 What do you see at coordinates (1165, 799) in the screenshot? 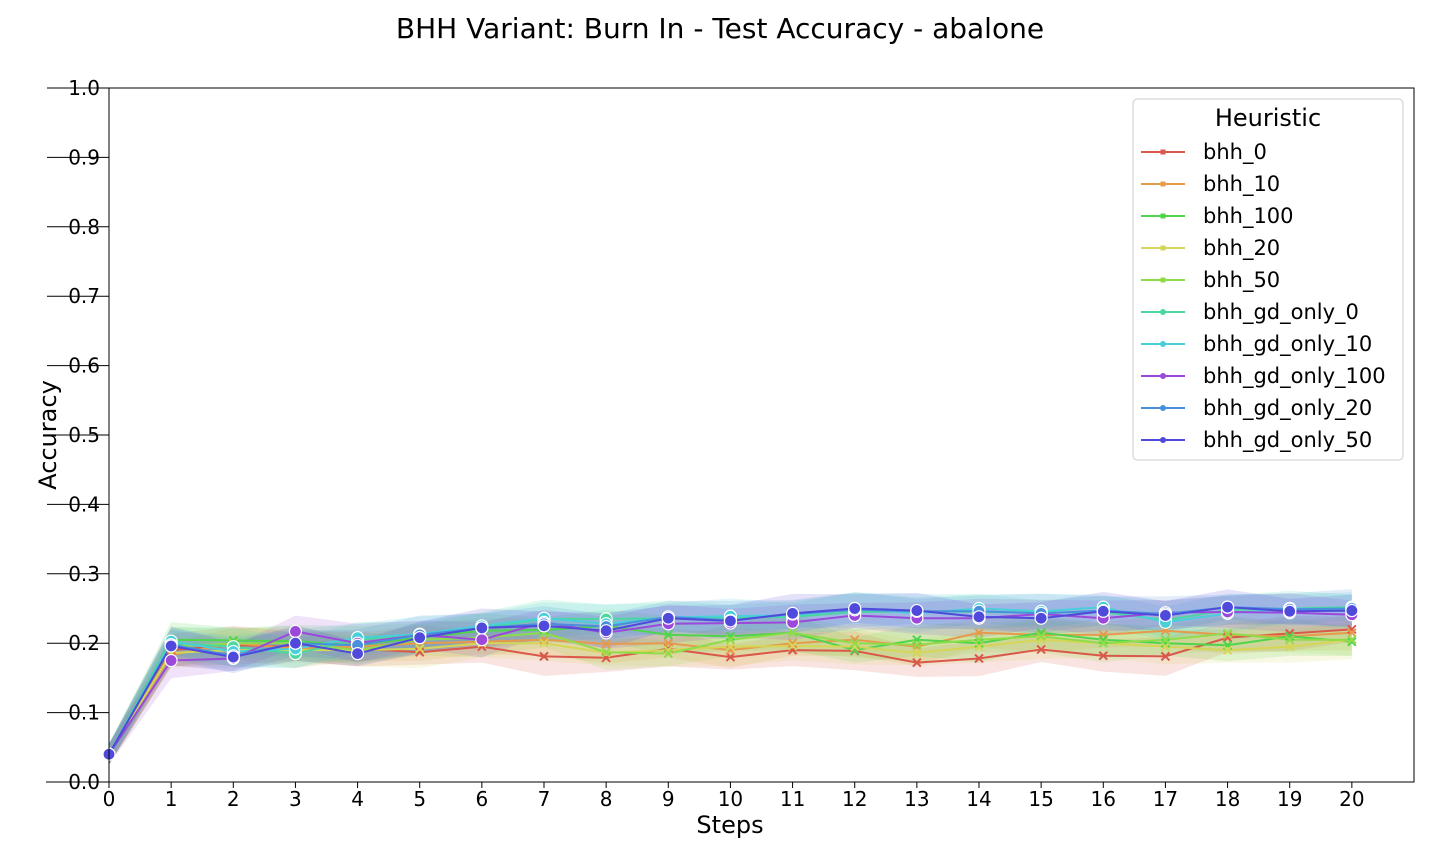
I see `x-tick-label: 17` at bounding box center [1165, 799].